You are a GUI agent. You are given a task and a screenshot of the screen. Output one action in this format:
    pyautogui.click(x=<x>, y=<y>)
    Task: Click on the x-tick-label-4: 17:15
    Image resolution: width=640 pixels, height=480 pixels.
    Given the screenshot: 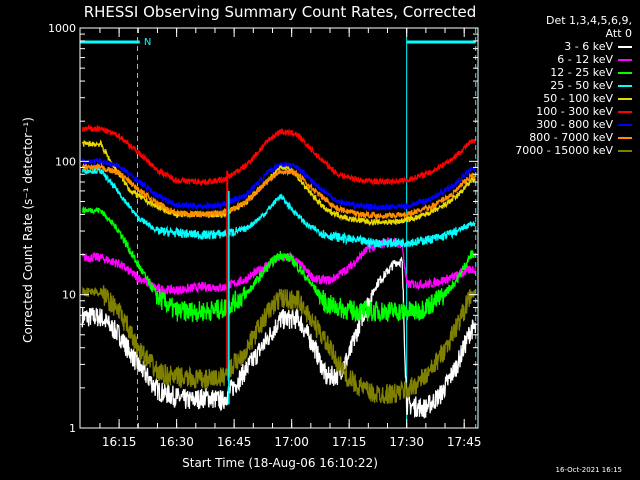 What is the action you would take?
    pyautogui.click(x=349, y=442)
    